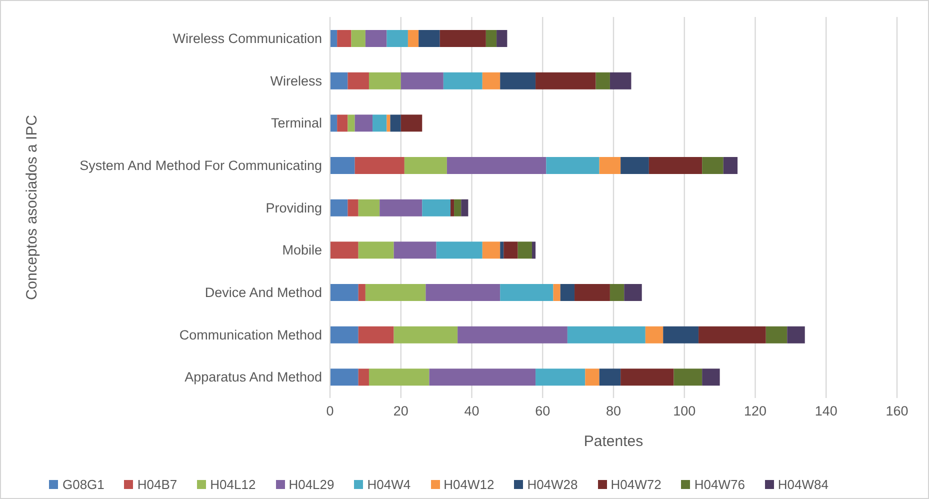  I want to click on y-tick-label: System And Method For Communicating, so click(201, 165).